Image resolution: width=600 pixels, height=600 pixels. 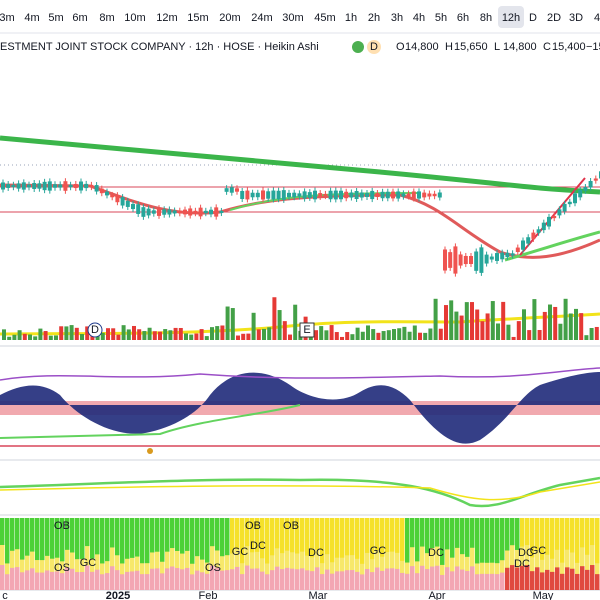 What do you see at coordinates (351, 18) in the screenshot?
I see `interval-button: 1h` at bounding box center [351, 18].